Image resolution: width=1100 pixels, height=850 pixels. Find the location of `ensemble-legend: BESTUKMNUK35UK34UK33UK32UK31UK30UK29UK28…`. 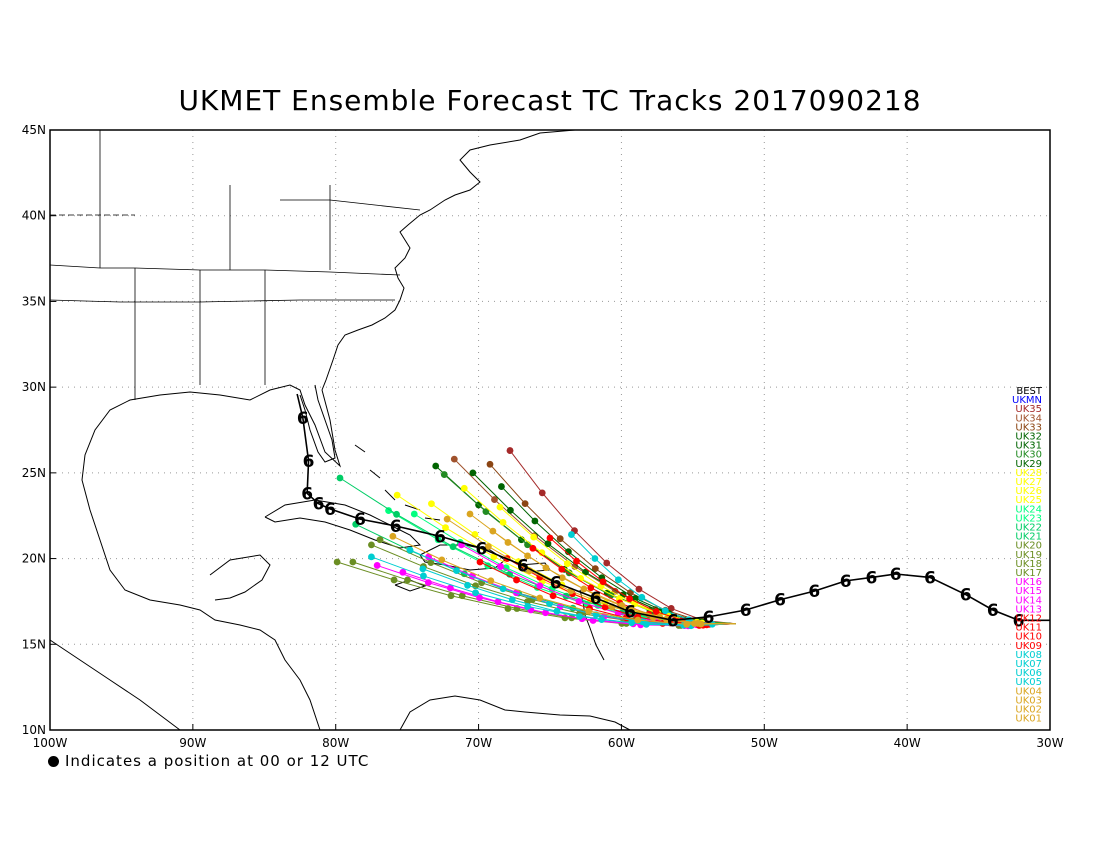

ensemble-legend: BESTUKMNUK35UK34UK33UK32UK31UK30UK29UK28… is located at coordinates (1027, 555).